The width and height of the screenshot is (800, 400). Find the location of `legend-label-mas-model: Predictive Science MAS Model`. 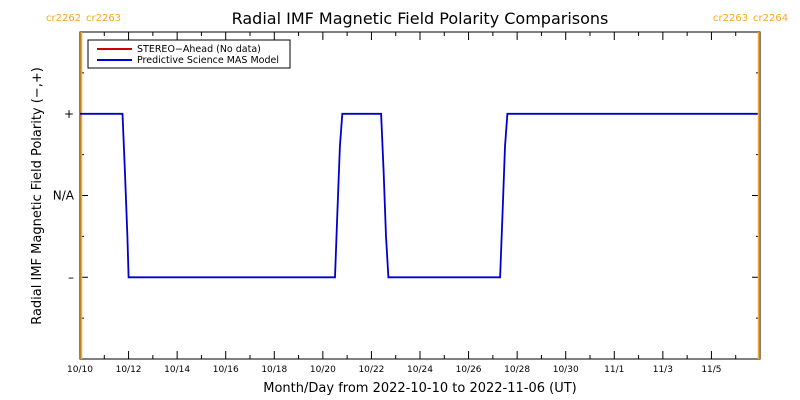

legend-label-mas-model: Predictive Science MAS Model is located at coordinates (208, 60).